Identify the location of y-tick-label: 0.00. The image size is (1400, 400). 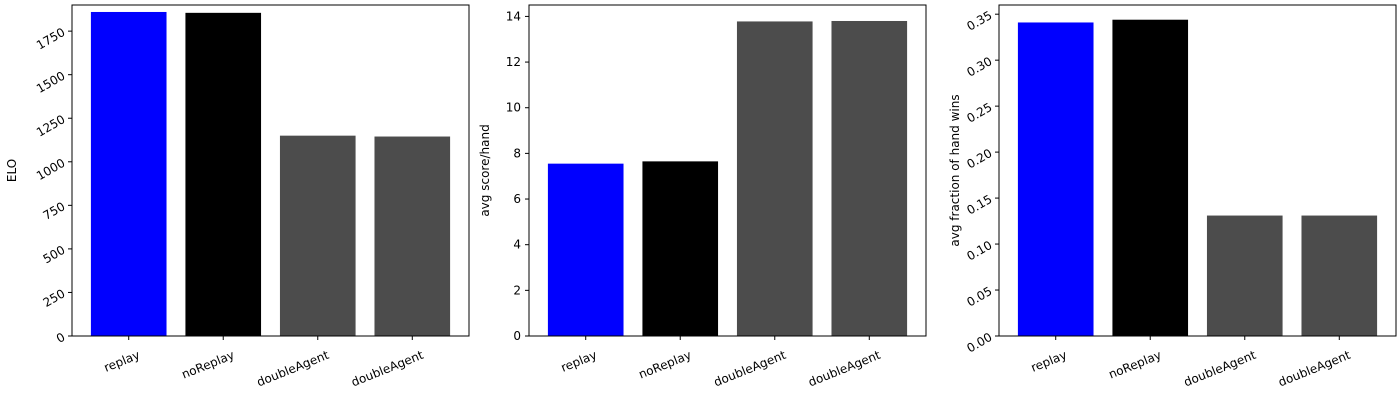
(979, 342).